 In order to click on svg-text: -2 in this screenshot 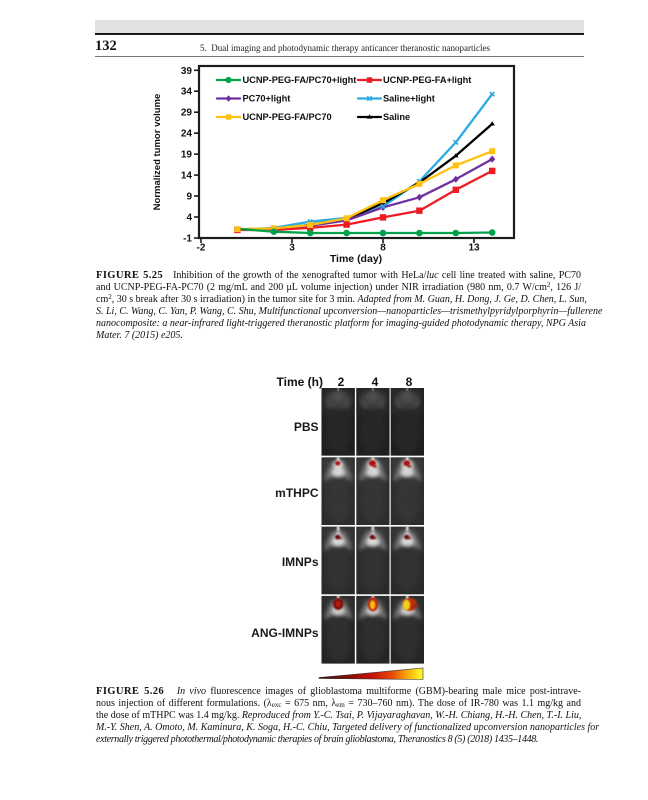, I will do `click(201, 248)`.